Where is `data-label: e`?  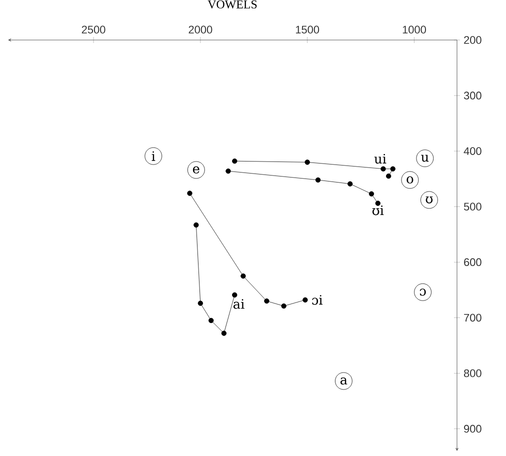
data-label: e is located at coordinates (196, 170).